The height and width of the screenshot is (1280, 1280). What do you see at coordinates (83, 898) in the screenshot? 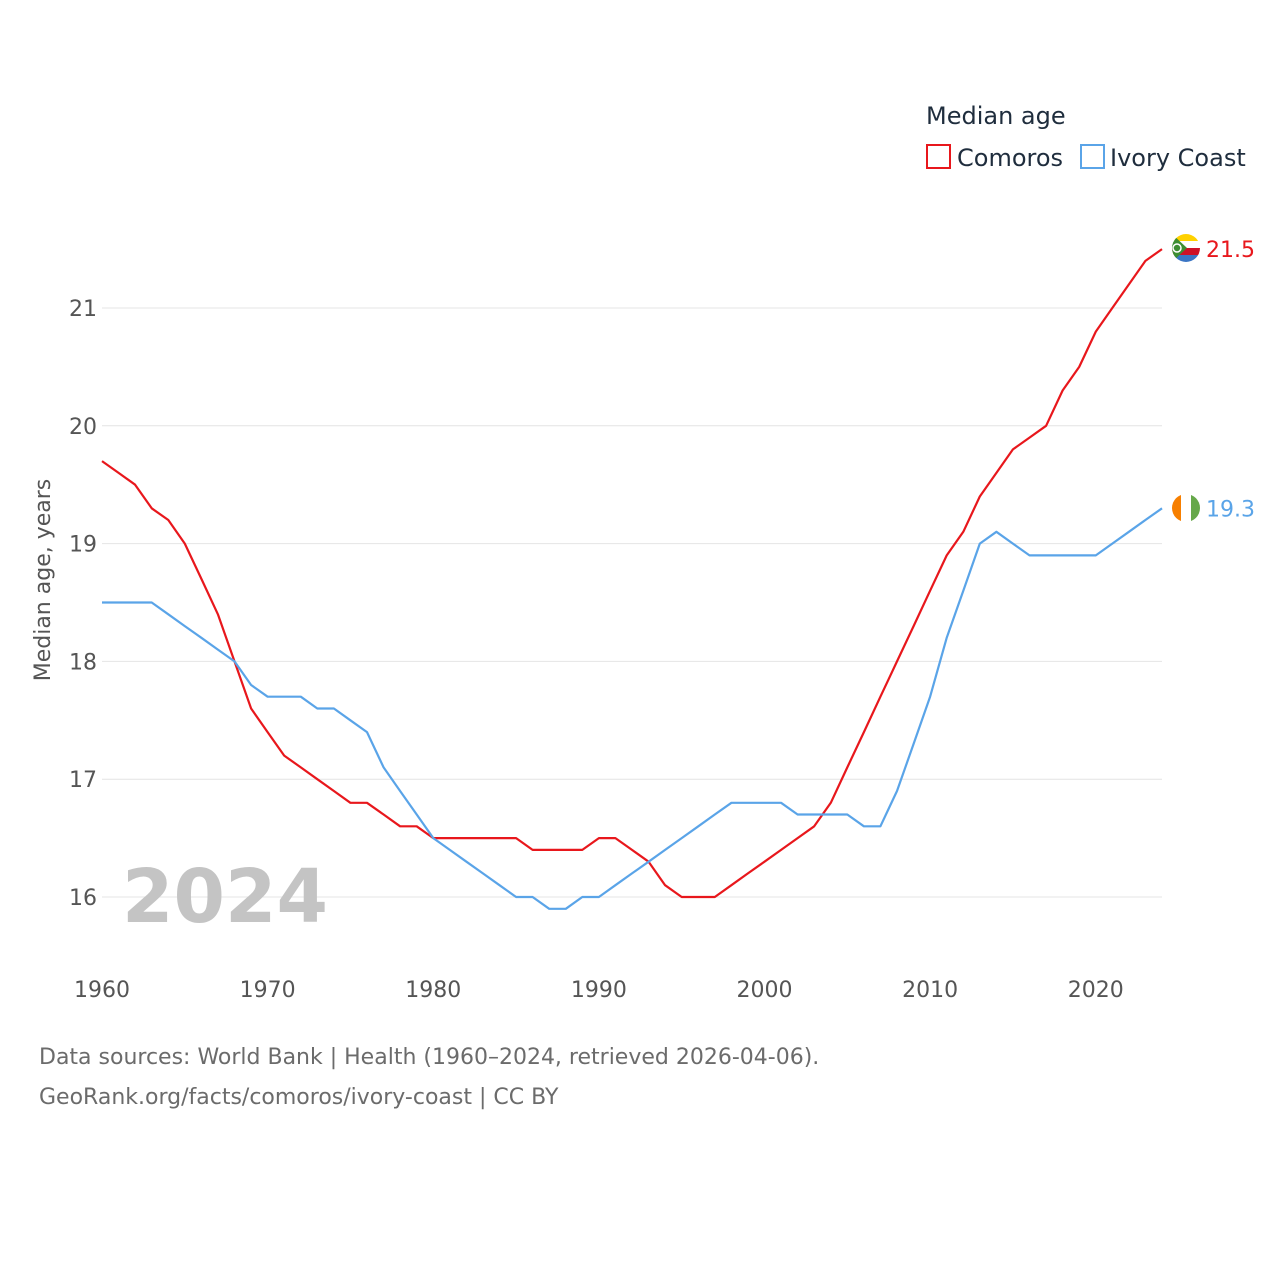
I see `y-tick-label: 16` at bounding box center [83, 898].